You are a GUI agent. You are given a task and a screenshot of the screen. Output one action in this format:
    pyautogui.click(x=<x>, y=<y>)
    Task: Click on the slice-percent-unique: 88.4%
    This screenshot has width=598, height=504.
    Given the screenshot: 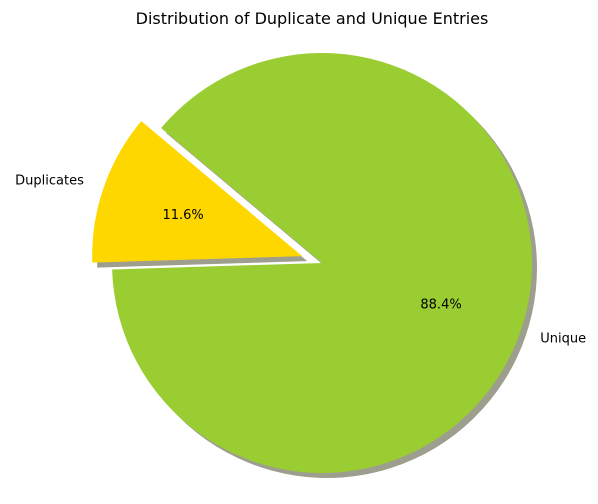 What is the action you would take?
    pyautogui.click(x=440, y=304)
    